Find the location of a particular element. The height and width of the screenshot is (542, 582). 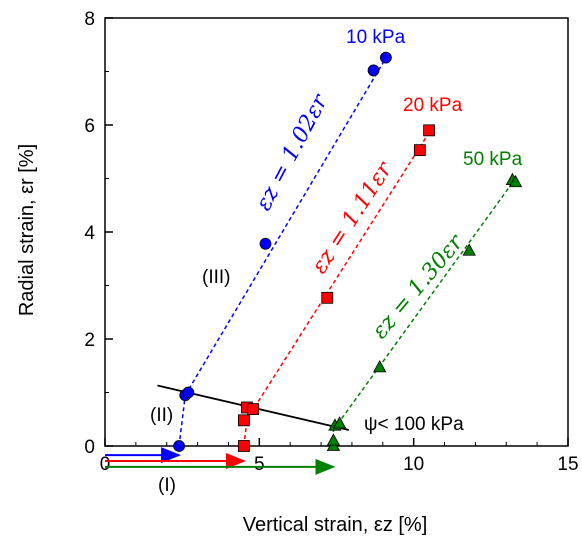

x-tick-label: 10 is located at coordinates (413, 464).